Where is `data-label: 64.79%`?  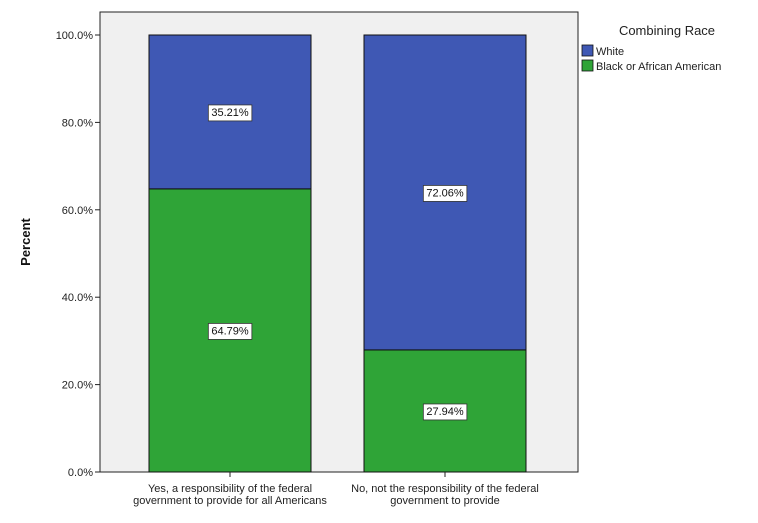 data-label: 64.79% is located at coordinates (230, 331).